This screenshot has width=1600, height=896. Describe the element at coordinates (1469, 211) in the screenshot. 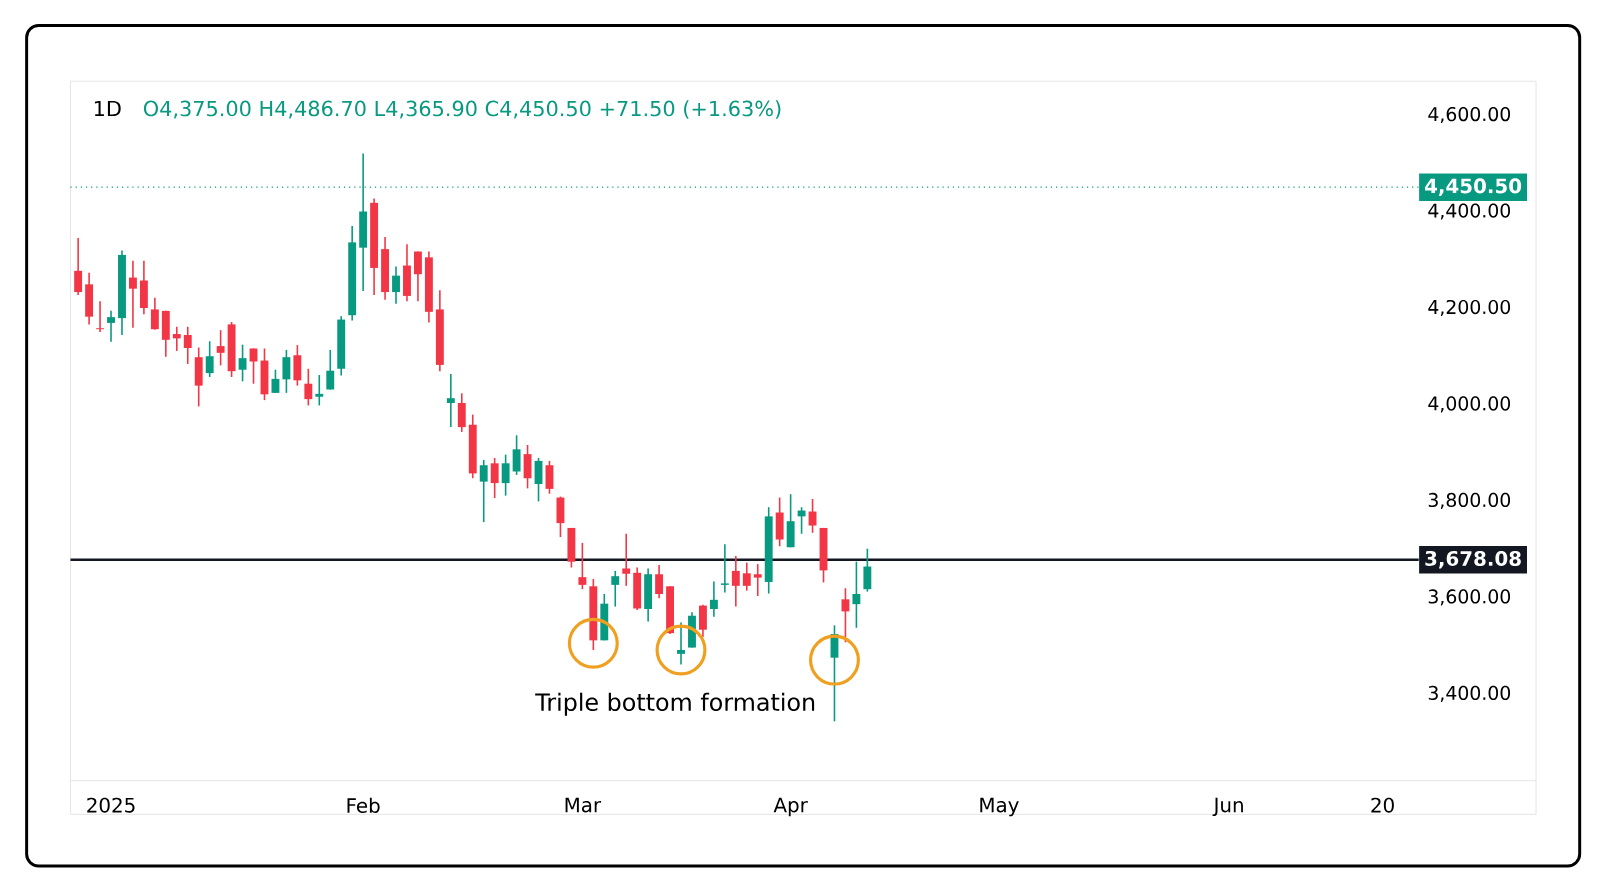

I see `y-tick-label: 4,400.00` at that location.